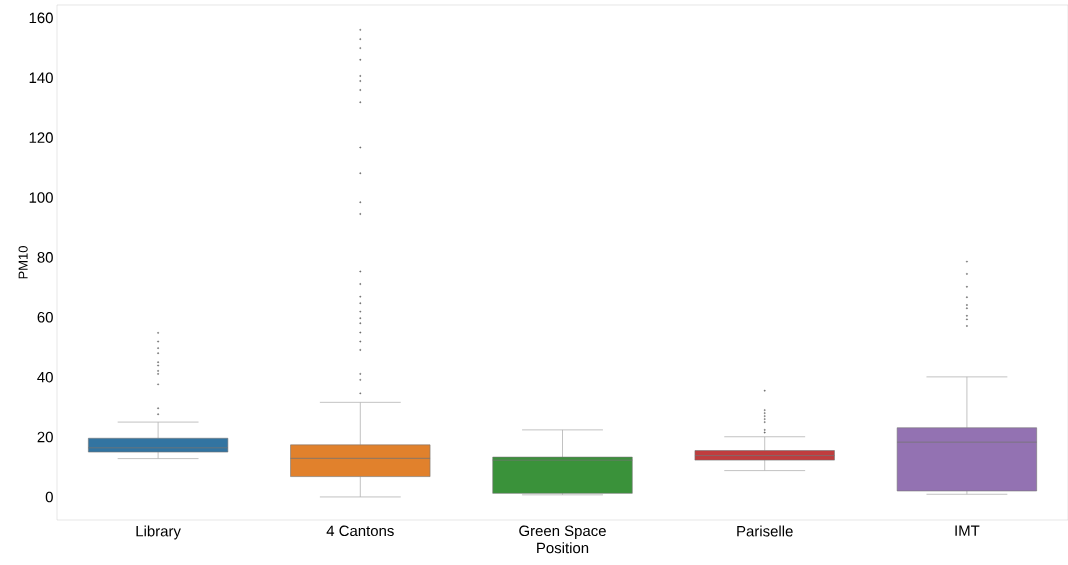 Image resolution: width=1068 pixels, height=565 pixels. What do you see at coordinates (158, 532) in the screenshot?
I see `x-tick-label: Library` at bounding box center [158, 532].